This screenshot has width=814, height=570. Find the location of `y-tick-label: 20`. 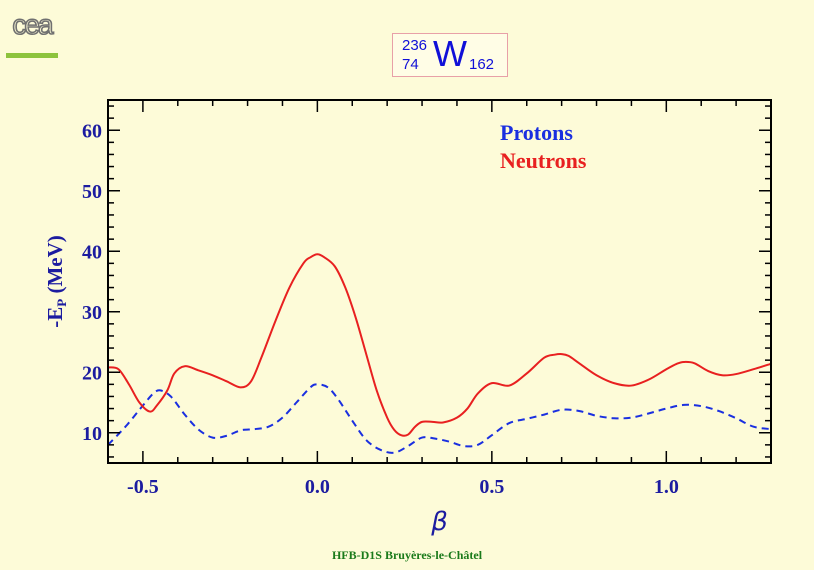

y-tick-label: 20 is located at coordinates (92, 373).